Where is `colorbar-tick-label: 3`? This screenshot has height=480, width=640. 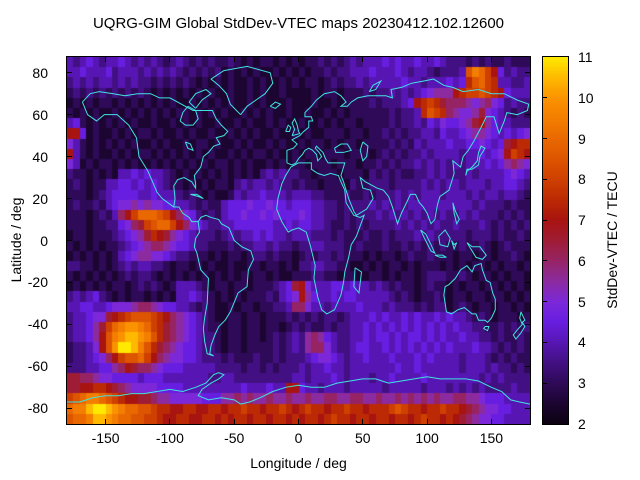 colorbar-tick-label: 3 is located at coordinates (582, 383).